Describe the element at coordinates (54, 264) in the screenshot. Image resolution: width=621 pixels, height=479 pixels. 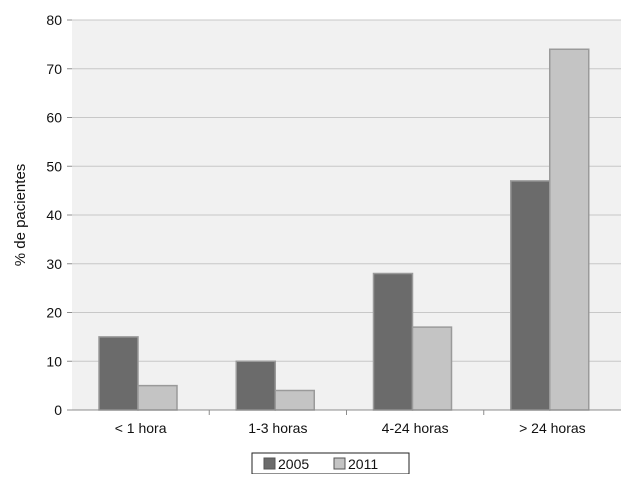
I see `y-tick-label: 30` at that location.